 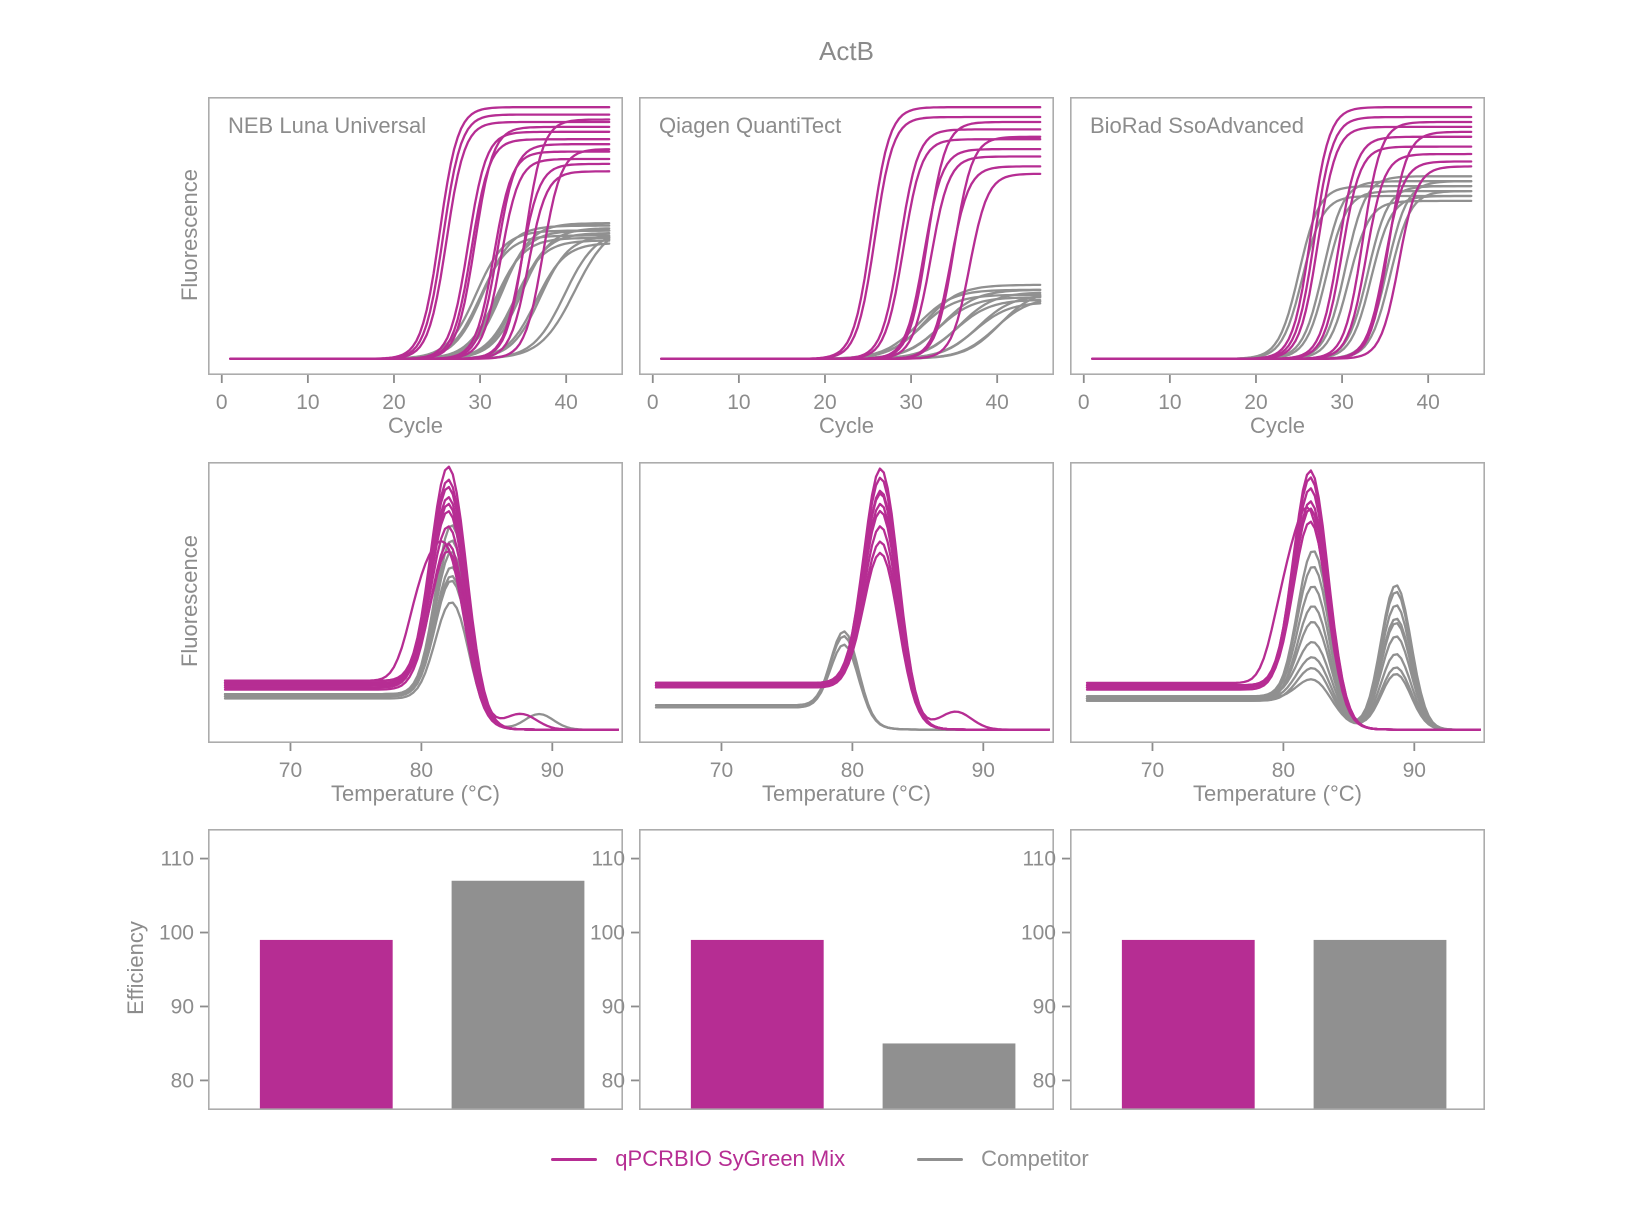 I want to click on amplification-plot-neb: 0 10 20 30 40 Cycle, so click(x=415, y=267).